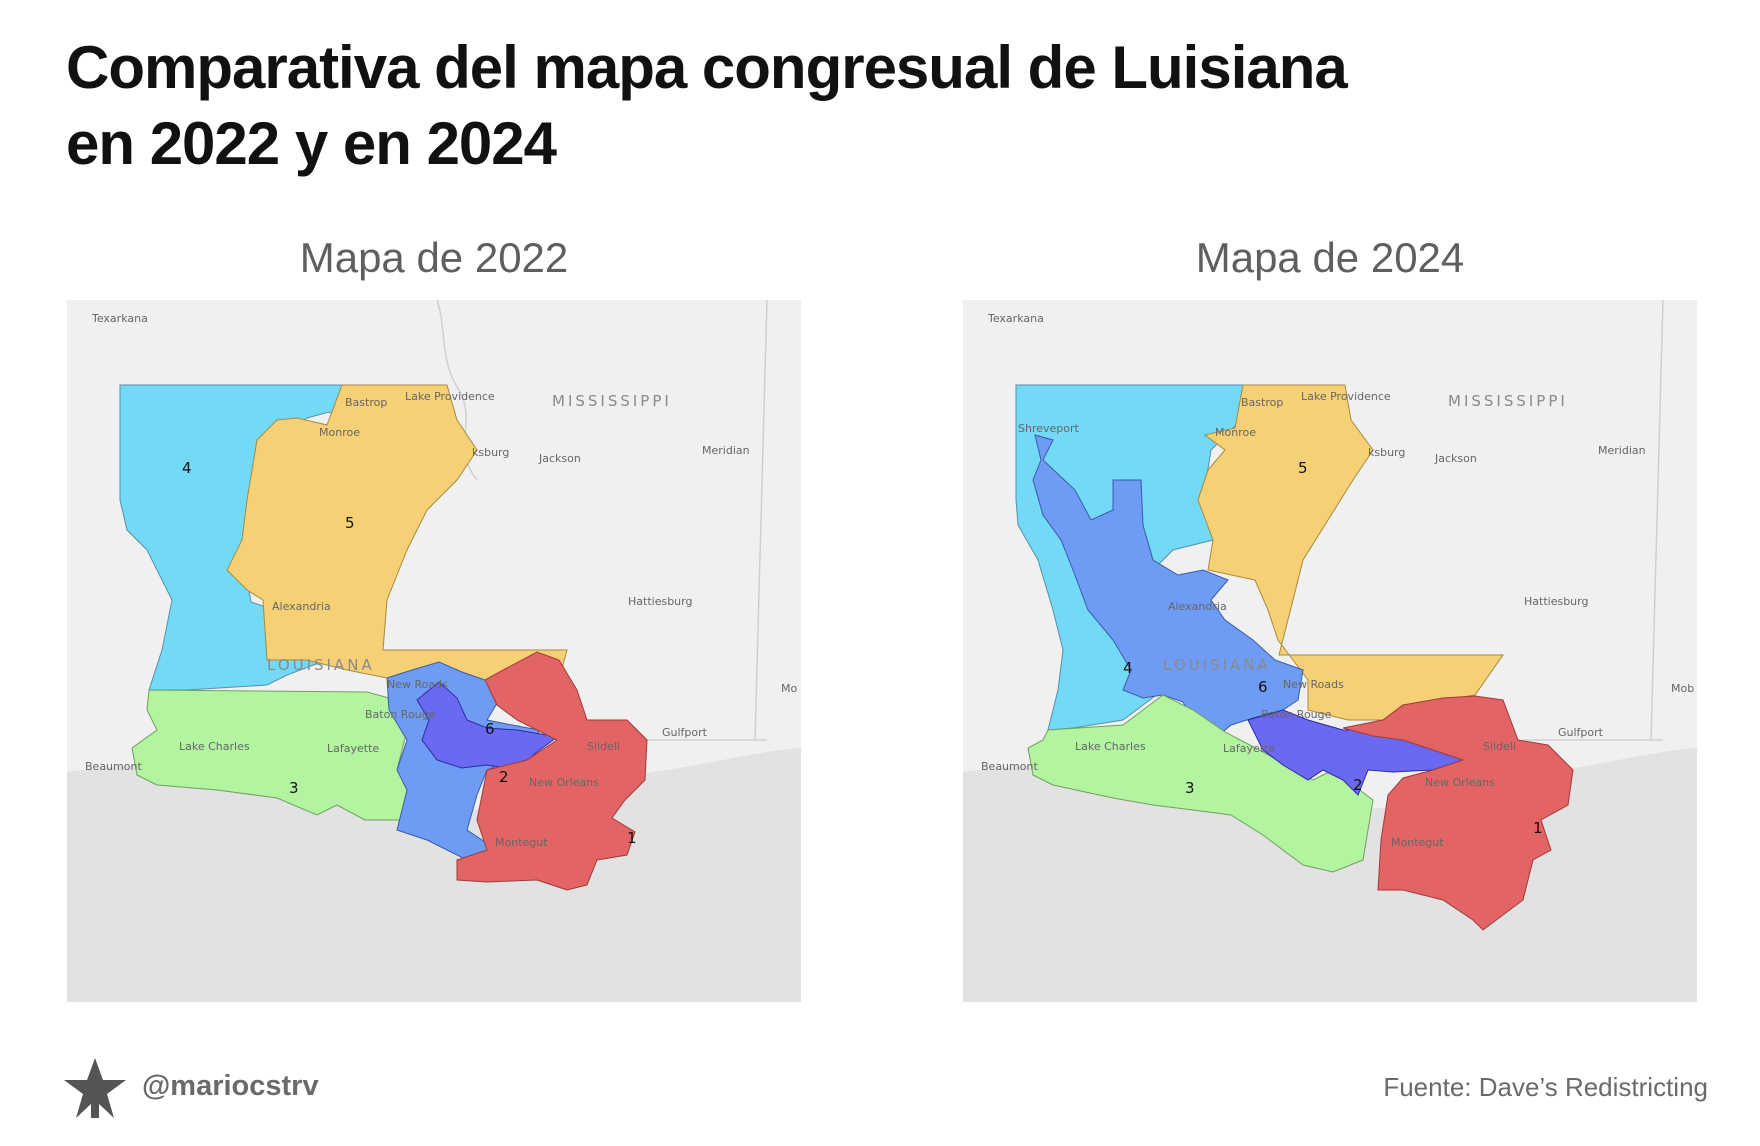 This screenshot has width=1760, height=1146. Describe the element at coordinates (789, 688) in the screenshot. I see `city-label-mobile: Mo` at that location.